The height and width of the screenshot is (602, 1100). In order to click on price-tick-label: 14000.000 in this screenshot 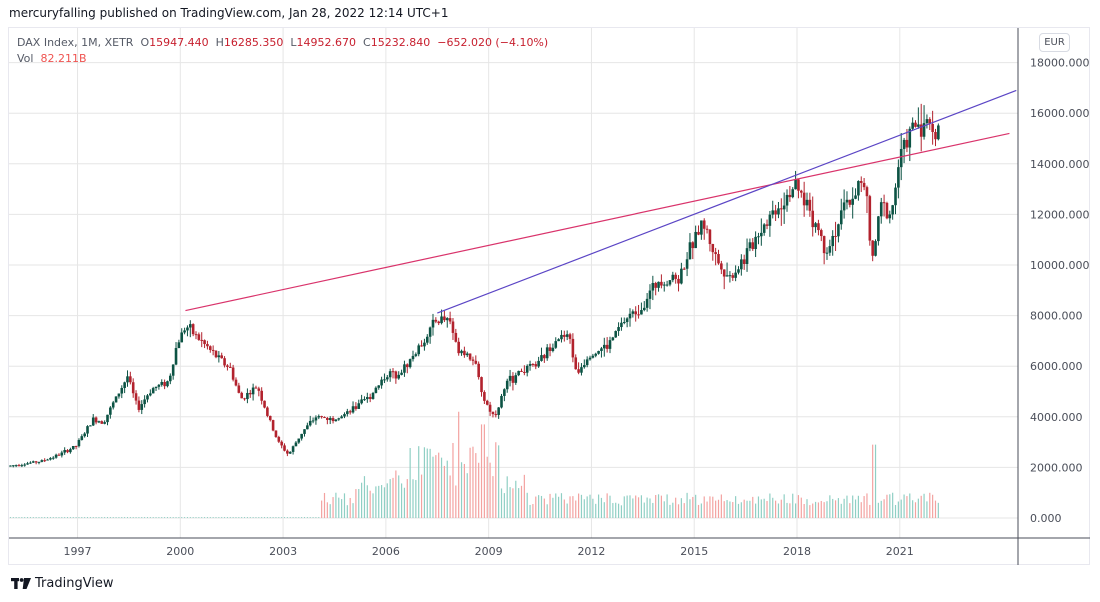, I will do `click(1060, 164)`.